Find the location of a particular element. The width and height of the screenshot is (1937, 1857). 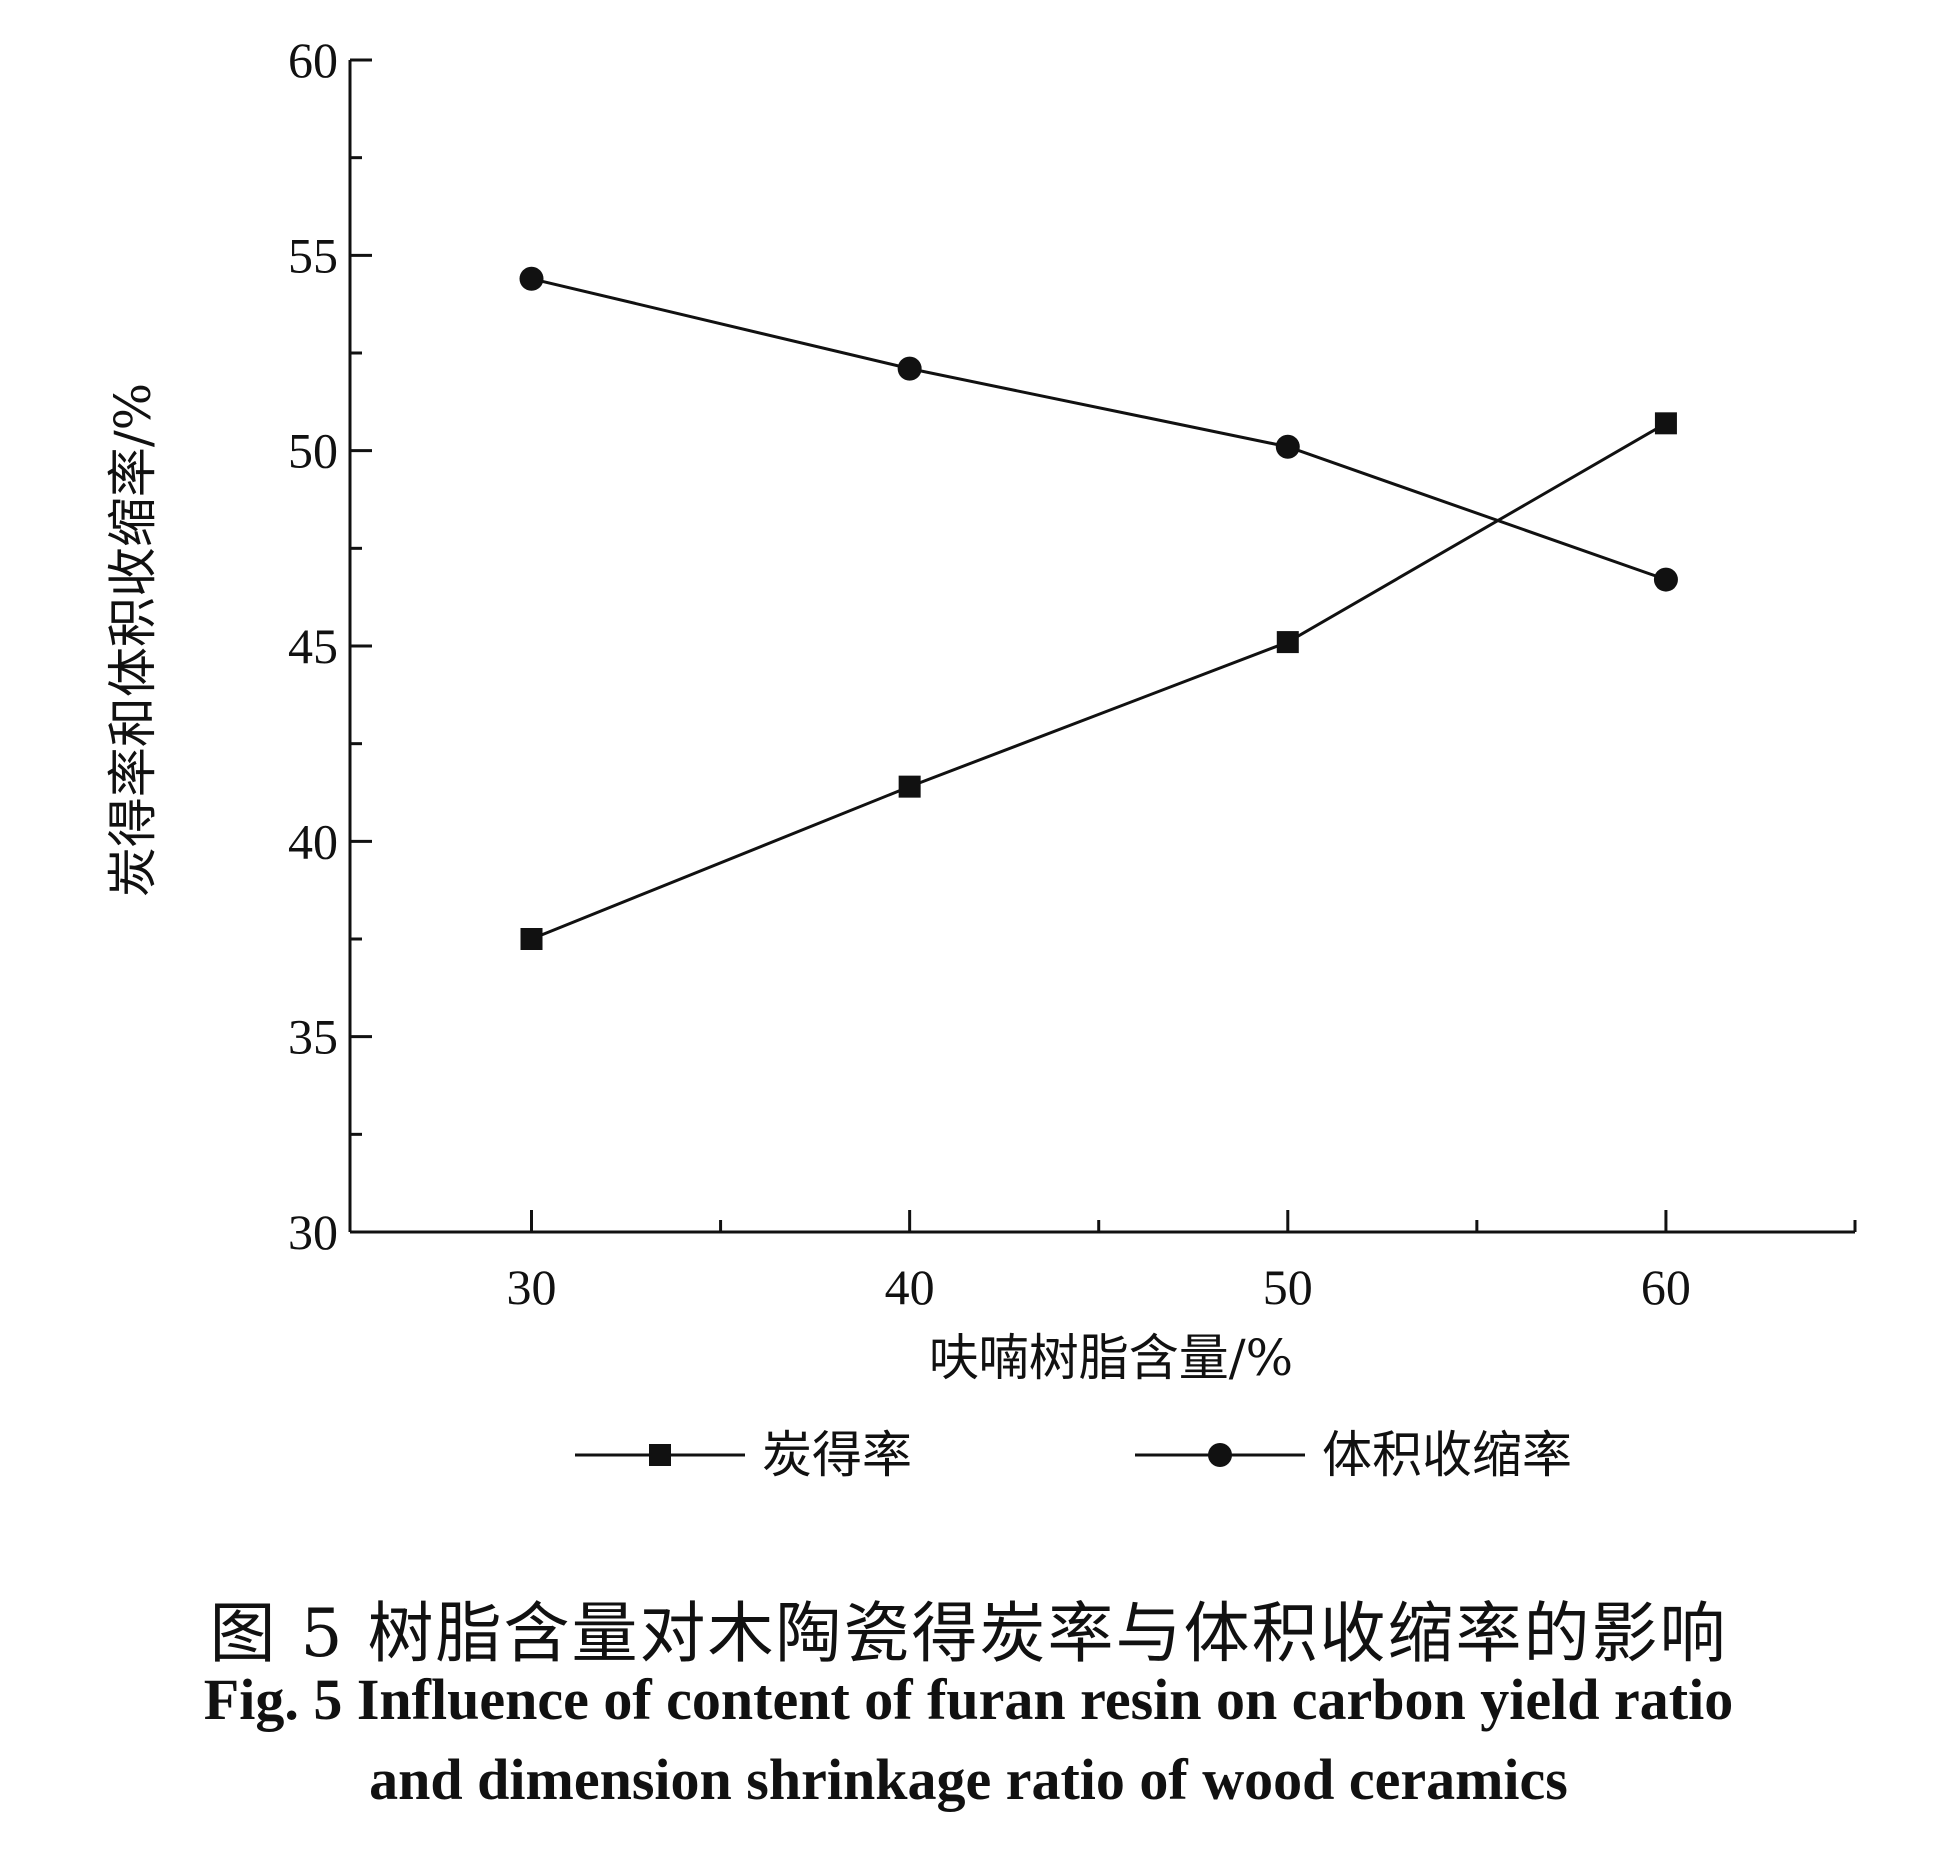

y-tick-label: 60 is located at coordinates (313, 60).